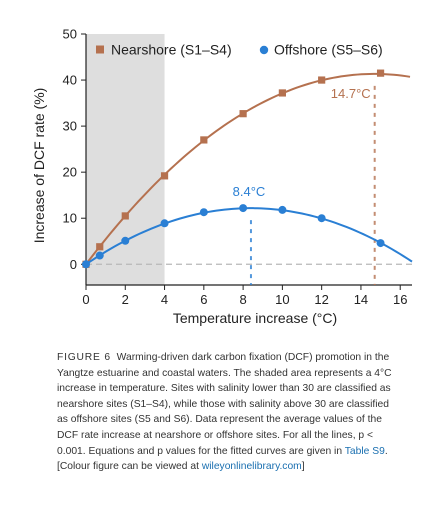 The height and width of the screenshot is (516, 435). Describe the element at coordinates (282, 299) in the screenshot. I see `x-tick-label: 10` at that location.